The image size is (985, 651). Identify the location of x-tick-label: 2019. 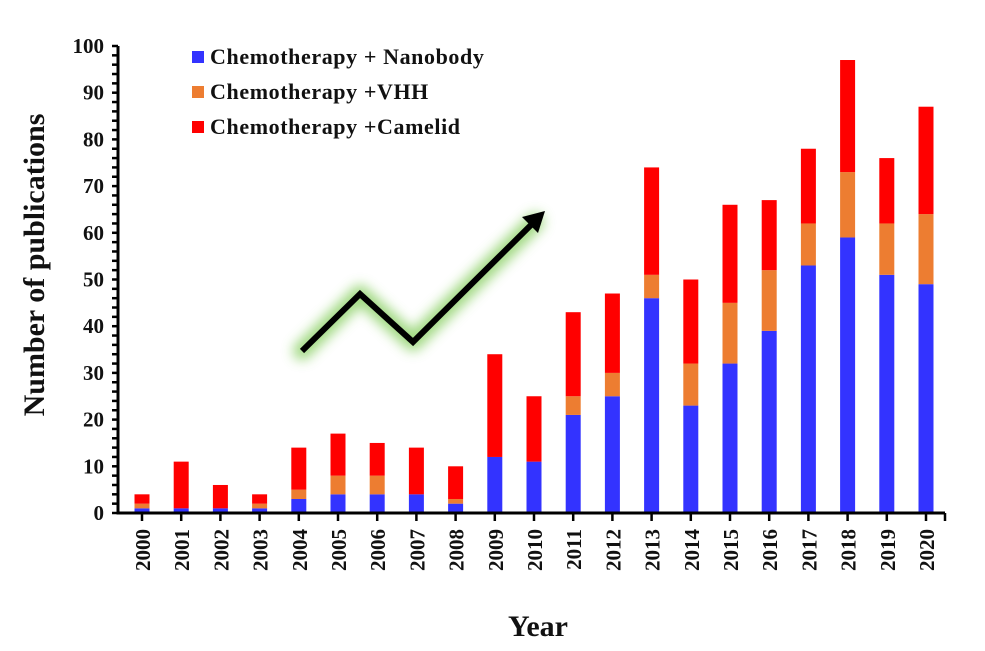
(888, 550).